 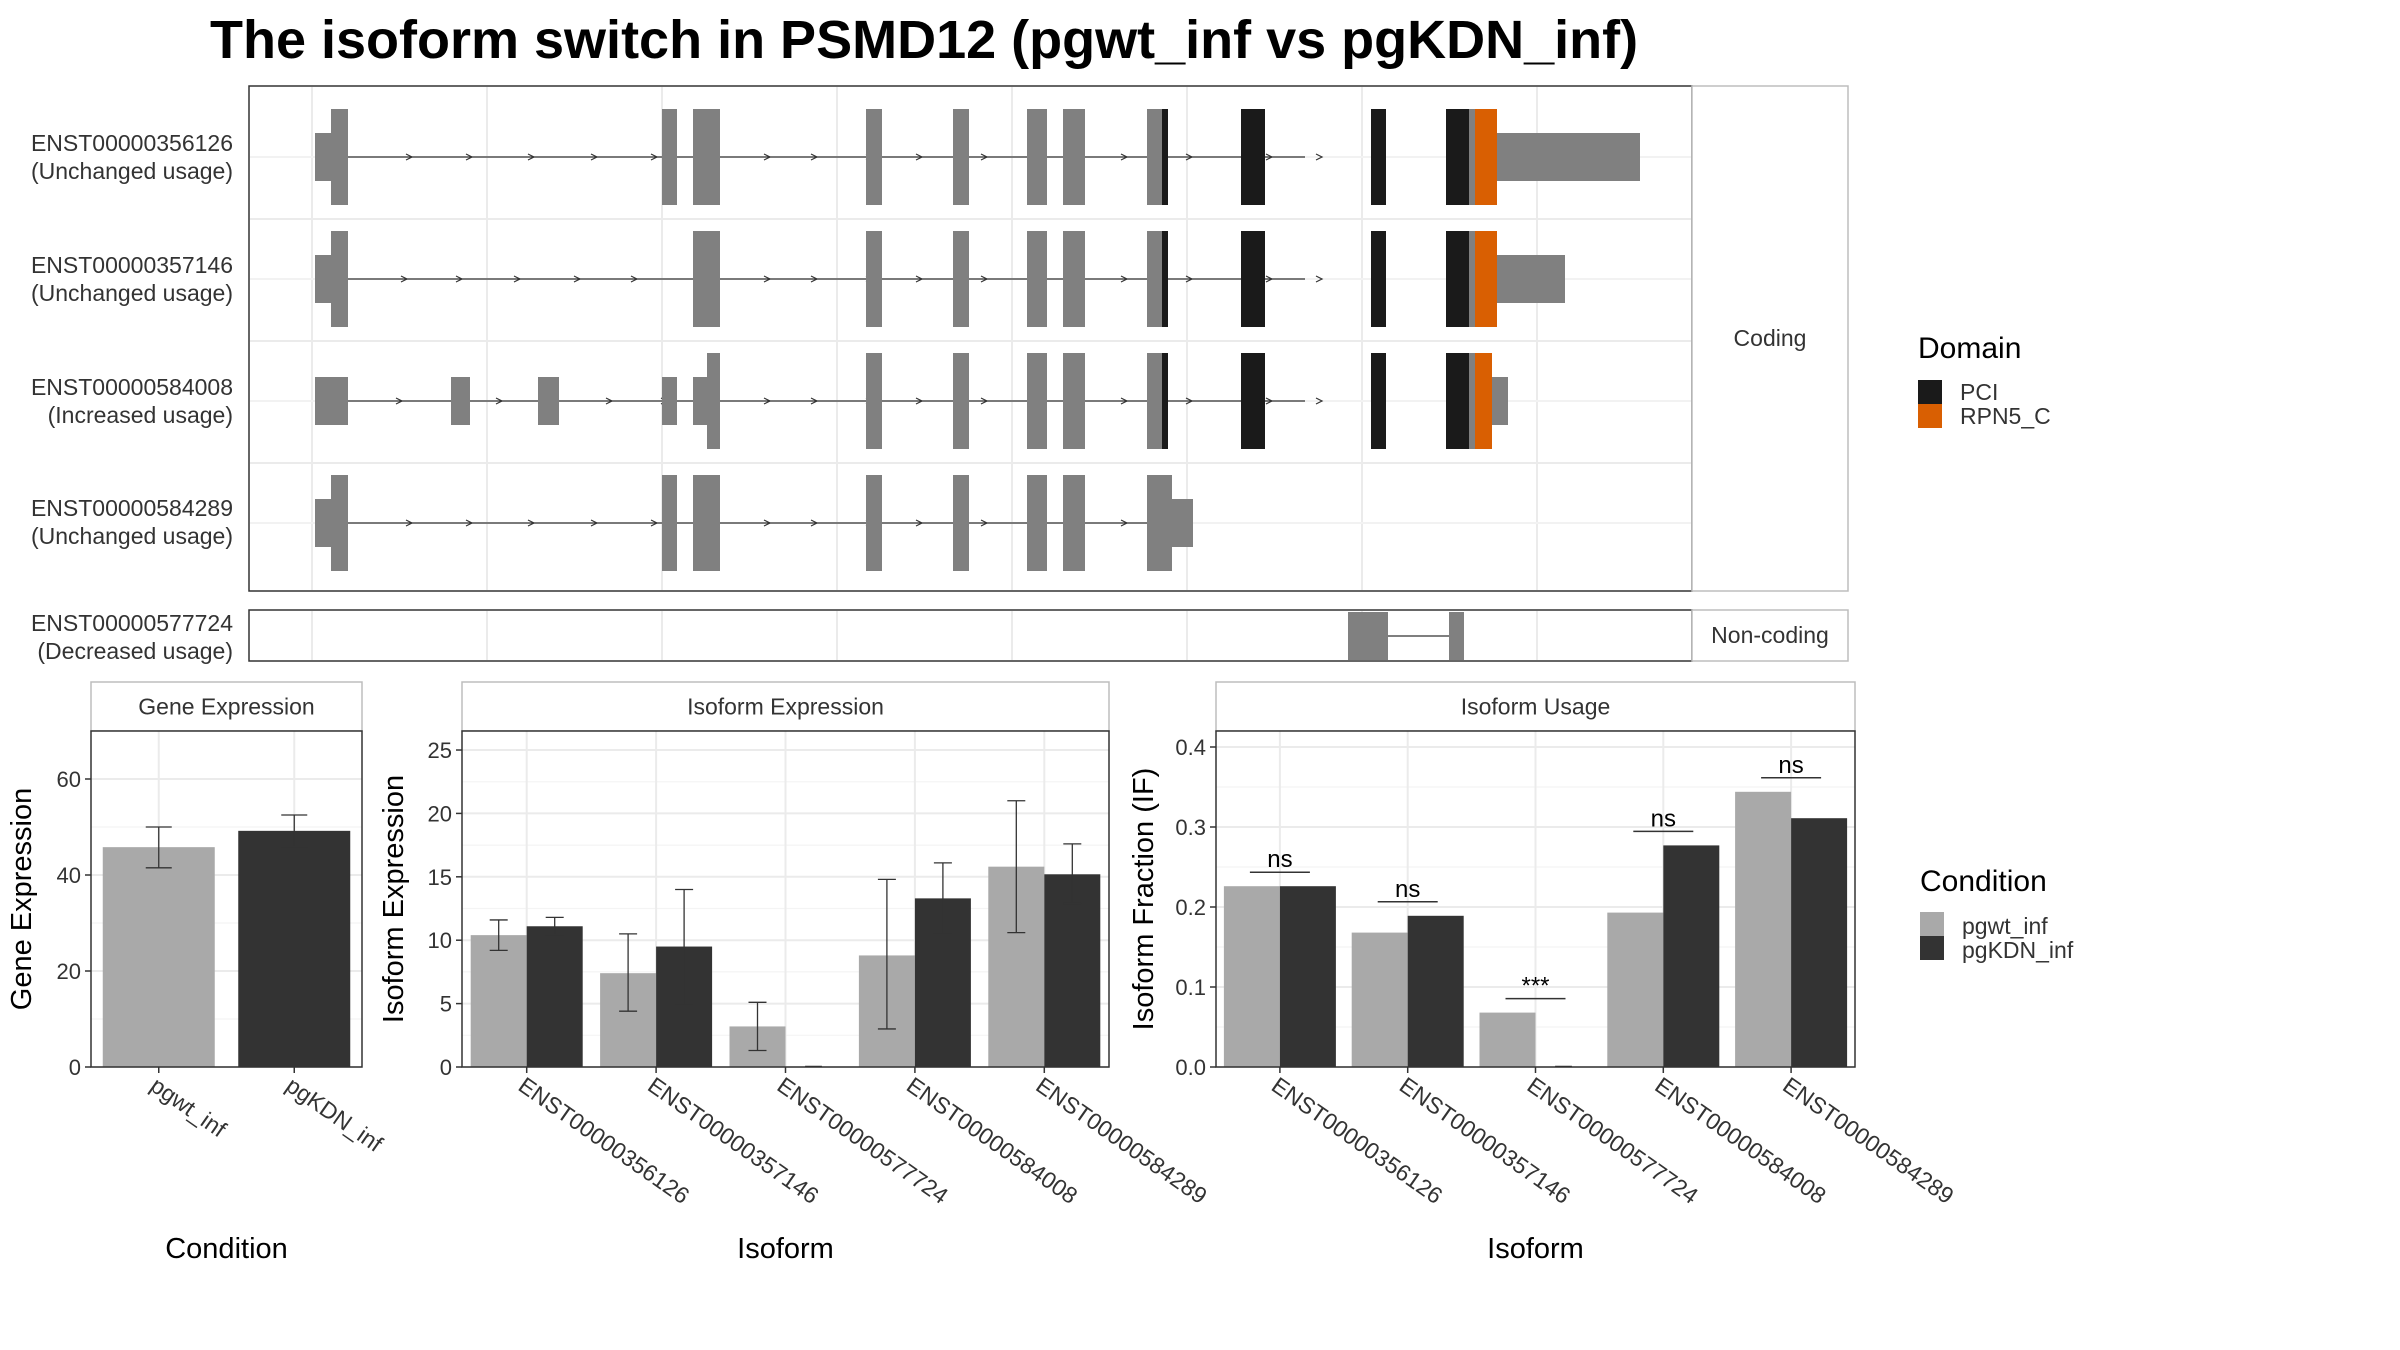 What do you see at coordinates (440, 877) in the screenshot?
I see `y-tick-label: 15` at bounding box center [440, 877].